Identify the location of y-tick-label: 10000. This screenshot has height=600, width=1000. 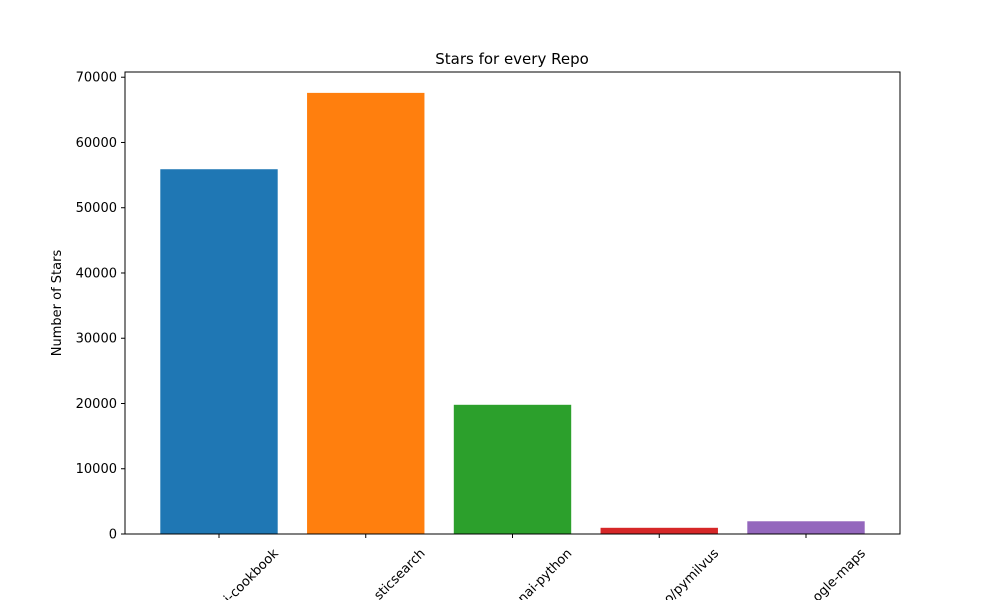
(96, 469).